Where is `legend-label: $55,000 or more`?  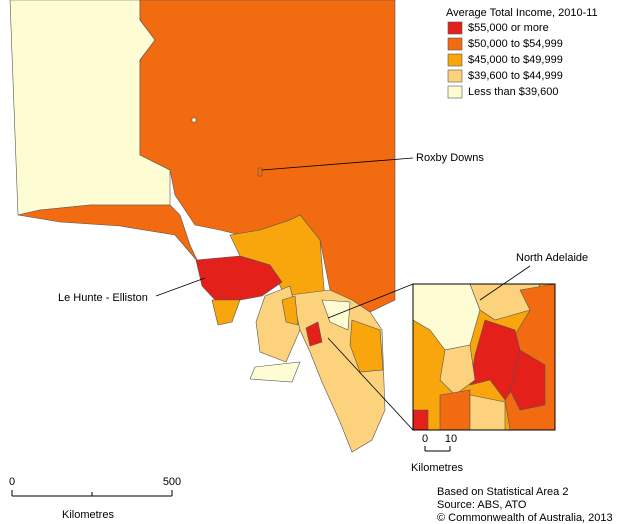 legend-label: $55,000 or more is located at coordinates (508, 28).